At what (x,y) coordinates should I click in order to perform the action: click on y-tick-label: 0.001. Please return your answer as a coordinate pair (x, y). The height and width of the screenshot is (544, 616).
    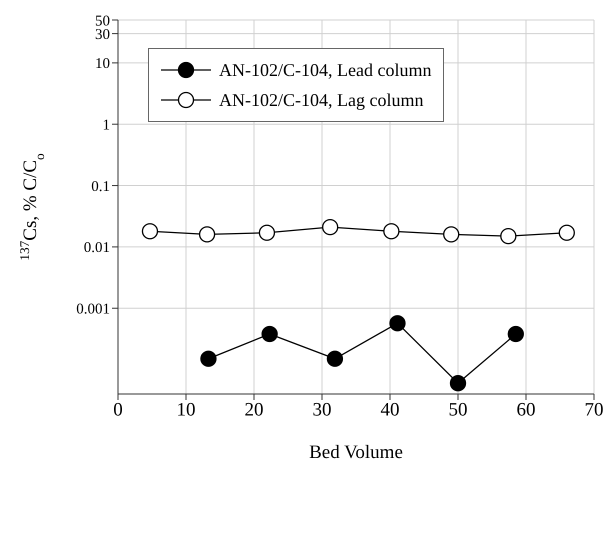
    Looking at the image, I should click on (93, 310).